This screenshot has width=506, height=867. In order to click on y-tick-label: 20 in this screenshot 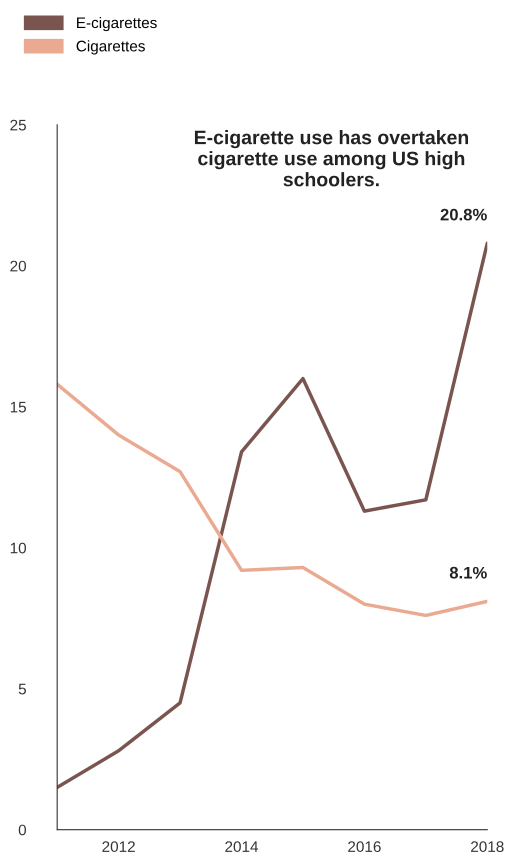, I will do `click(18, 266)`.